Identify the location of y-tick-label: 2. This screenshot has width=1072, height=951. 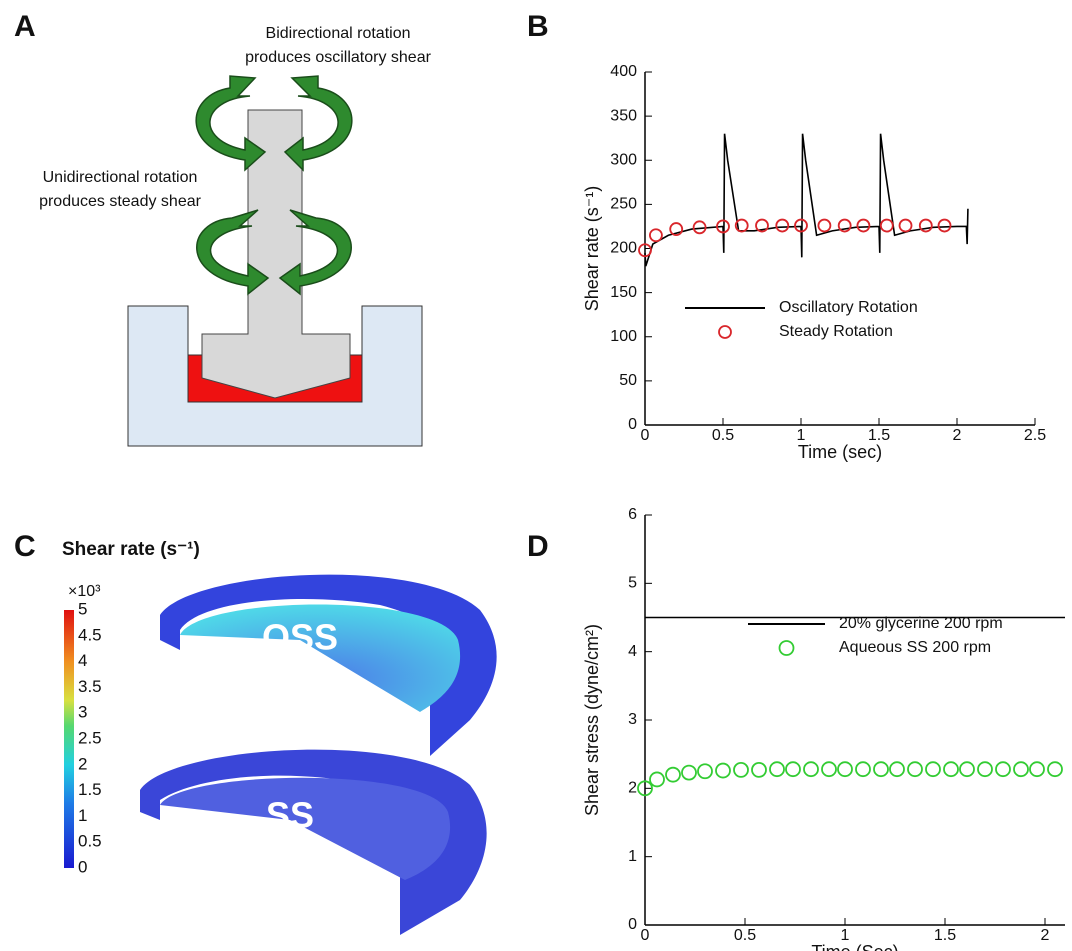
(632, 788).